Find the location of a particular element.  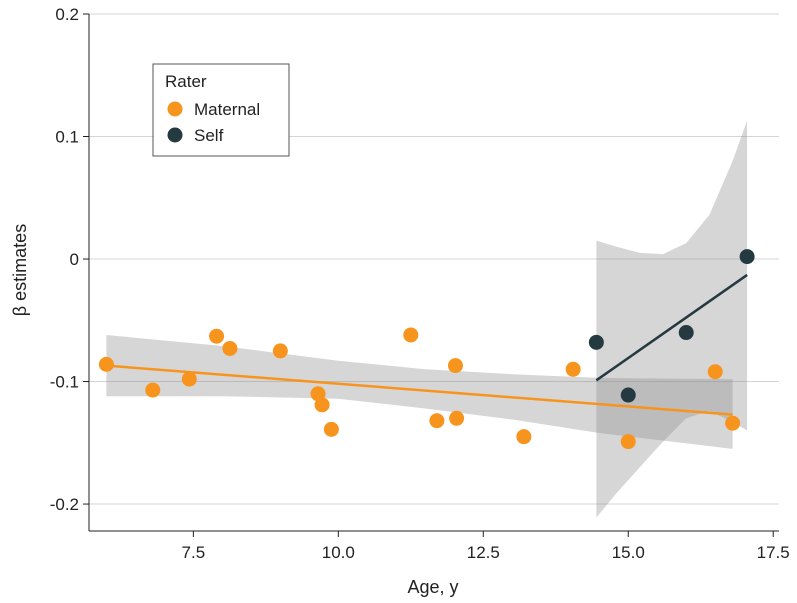

x-tick-label-0: 7.5 is located at coordinates (194, 552).